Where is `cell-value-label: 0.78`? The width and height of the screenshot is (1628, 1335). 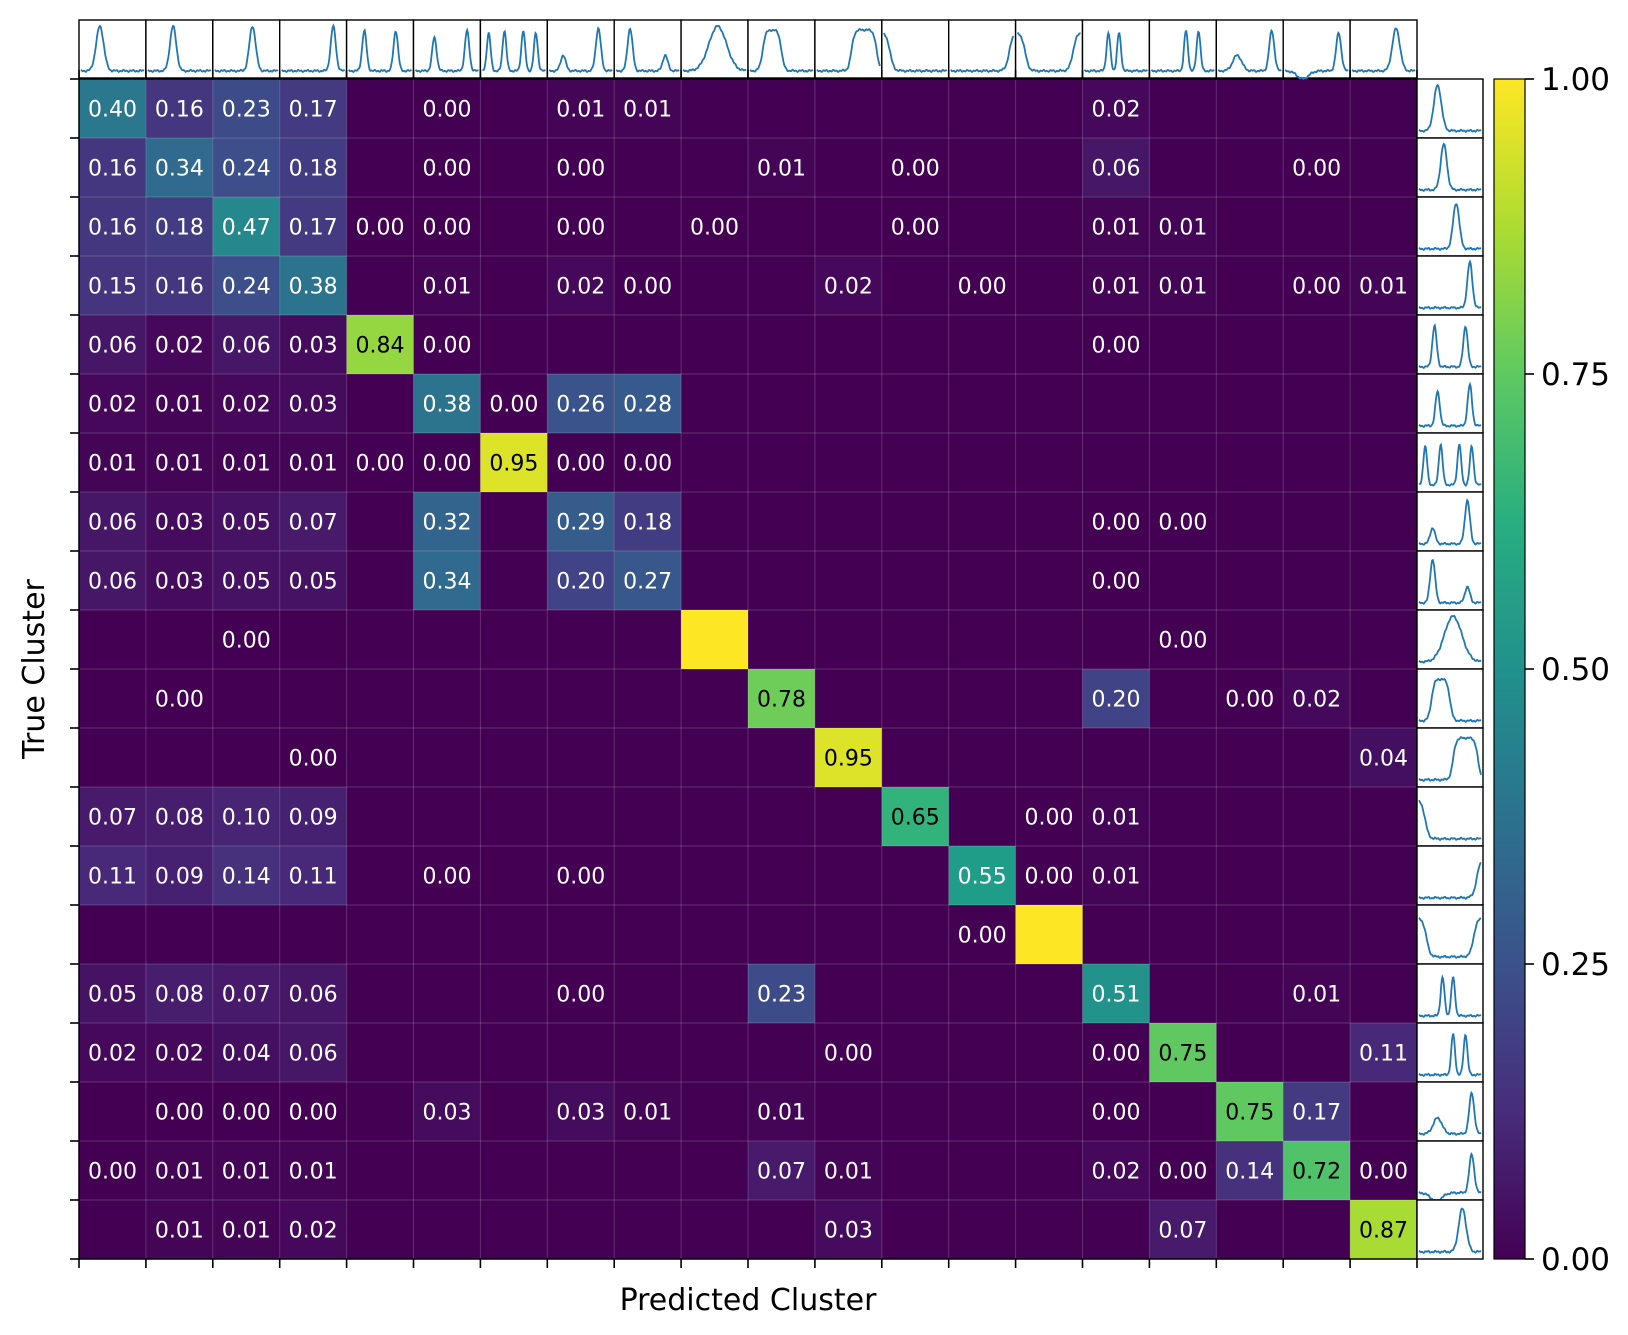
cell-value-label: 0.78 is located at coordinates (781, 700).